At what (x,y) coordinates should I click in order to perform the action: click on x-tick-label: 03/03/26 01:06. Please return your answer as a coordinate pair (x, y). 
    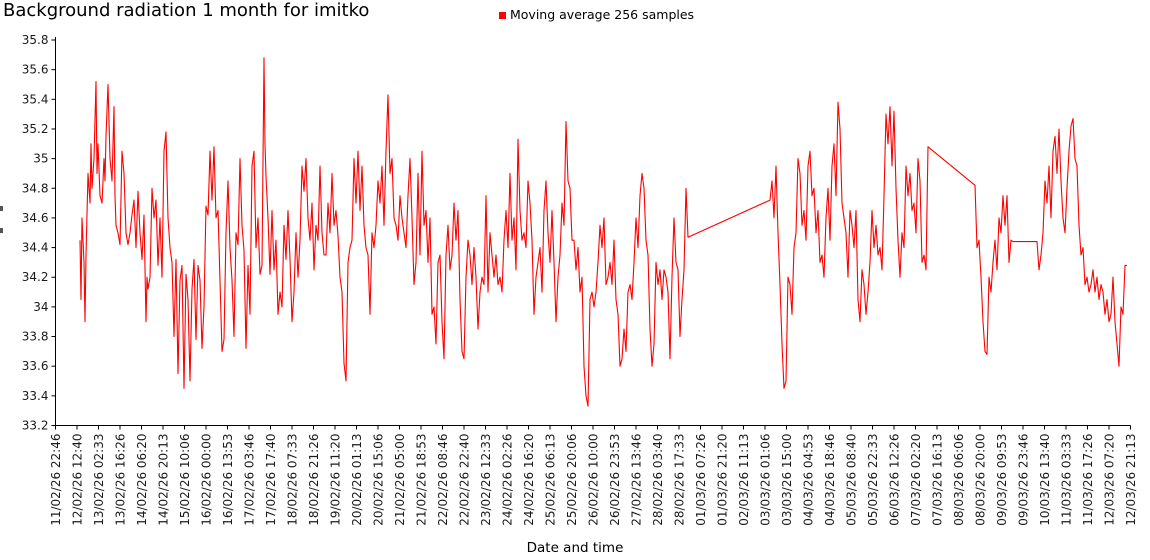
    Looking at the image, I should click on (766, 480).